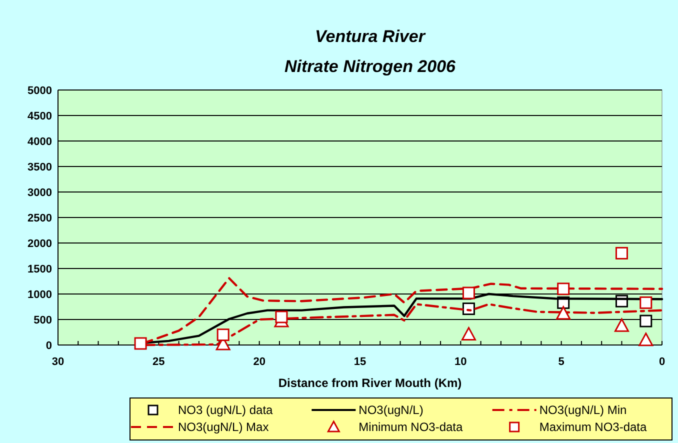  Describe the element at coordinates (158, 362) in the screenshot. I see `x-tick-label: 25` at that location.